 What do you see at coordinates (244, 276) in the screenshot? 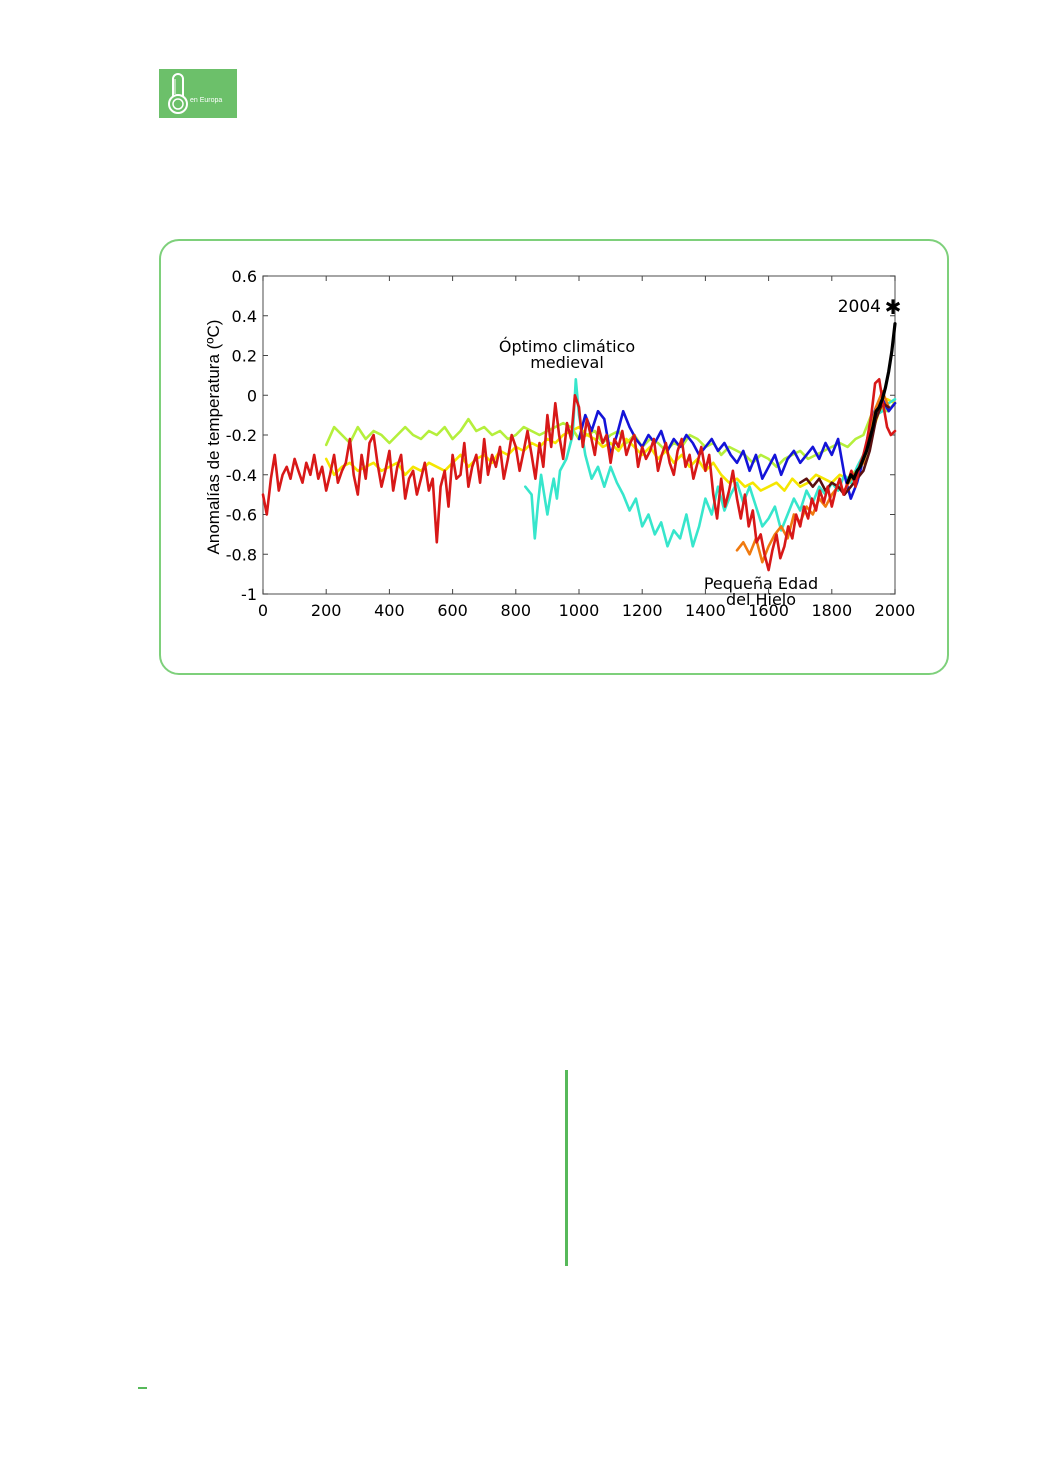
I see `y-tick-label: 0.6` at bounding box center [244, 276].